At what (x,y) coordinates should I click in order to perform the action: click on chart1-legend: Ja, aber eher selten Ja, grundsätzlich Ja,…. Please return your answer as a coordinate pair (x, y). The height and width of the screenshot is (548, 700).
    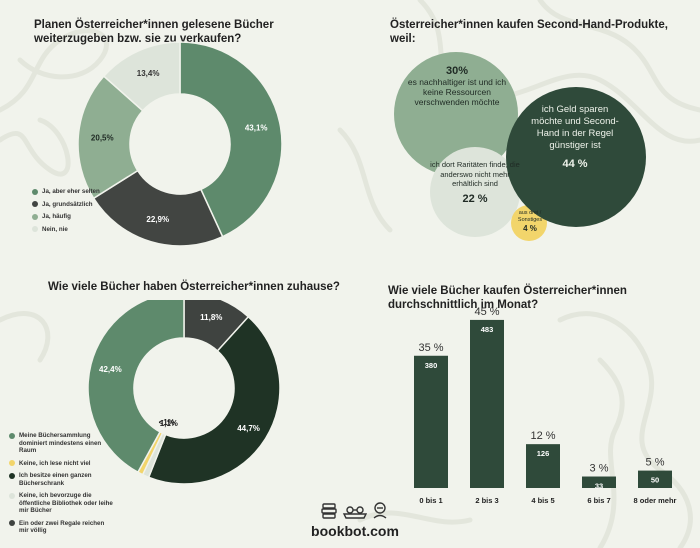
    Looking at the image, I should click on (67, 213).